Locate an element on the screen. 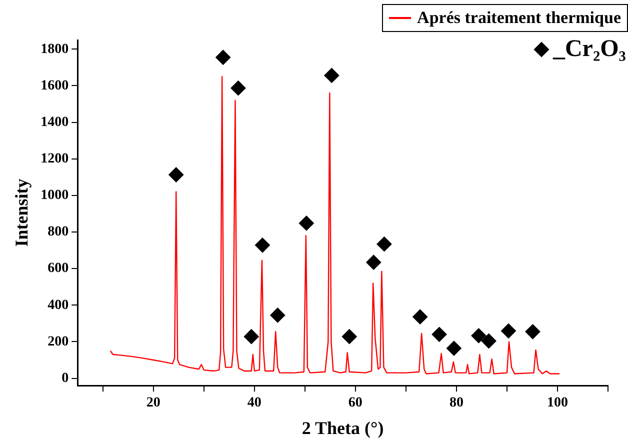 The height and width of the screenshot is (448, 628). x-tick-label: 40 is located at coordinates (254, 403).